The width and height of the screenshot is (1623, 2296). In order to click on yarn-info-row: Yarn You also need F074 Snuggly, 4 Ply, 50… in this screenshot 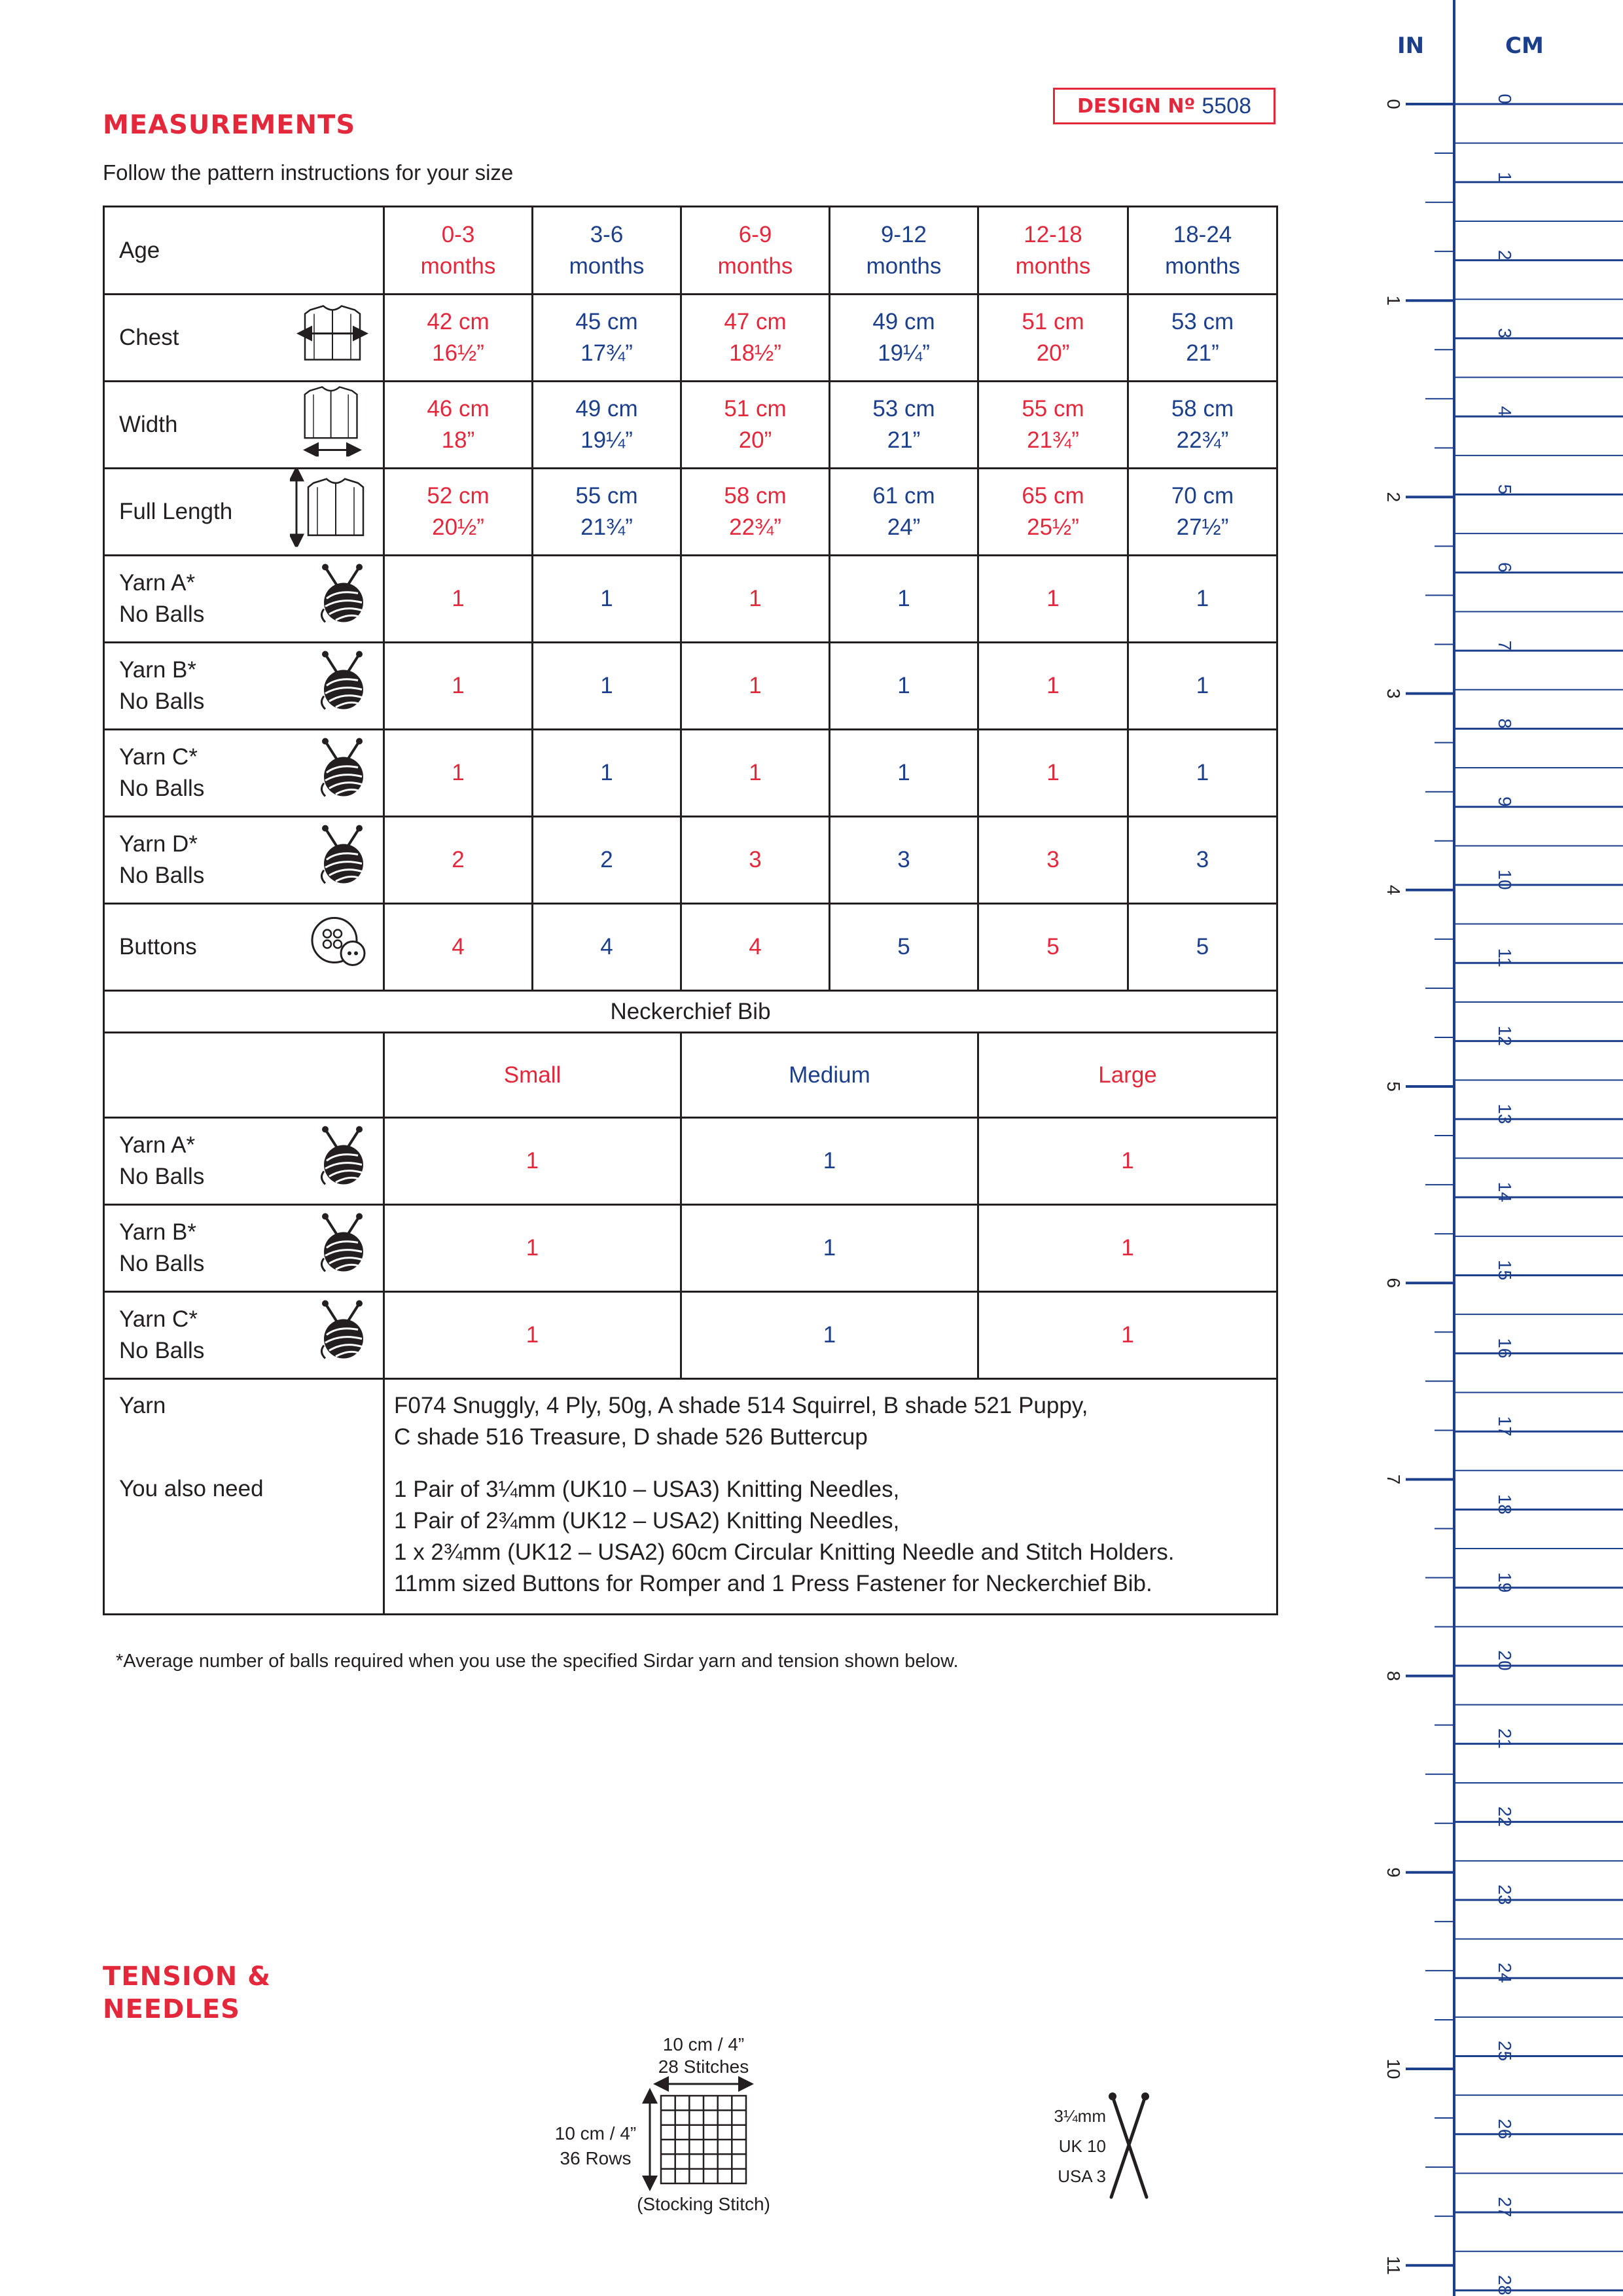, I will do `click(691, 1496)`.